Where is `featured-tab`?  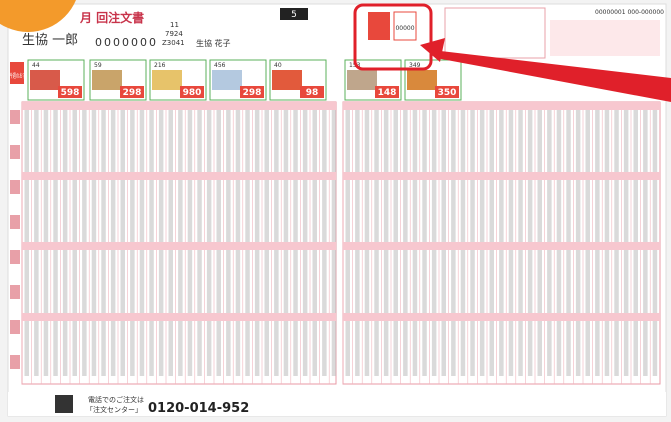
featured-tab is located at coordinates (17, 73).